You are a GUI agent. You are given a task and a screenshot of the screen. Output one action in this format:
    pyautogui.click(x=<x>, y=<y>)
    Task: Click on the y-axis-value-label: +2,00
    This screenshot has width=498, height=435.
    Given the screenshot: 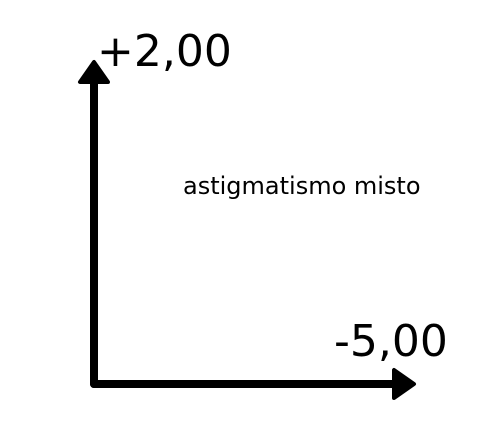 What is the action you would take?
    pyautogui.click(x=164, y=51)
    